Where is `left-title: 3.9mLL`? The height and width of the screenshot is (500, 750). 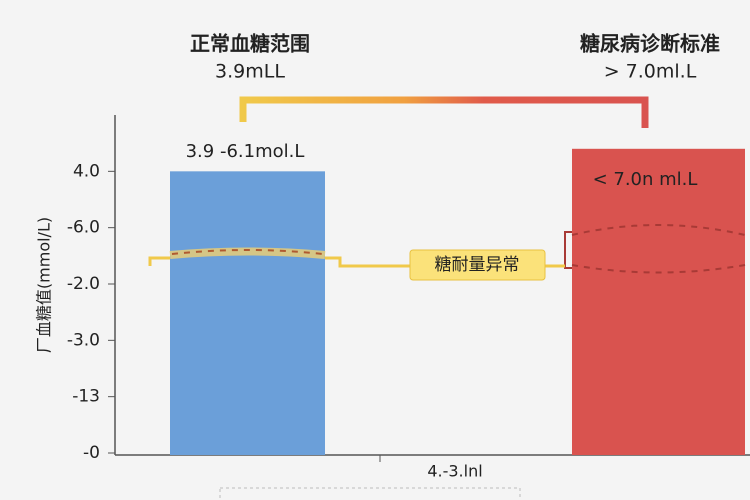
left-title: 3.9mLL is located at coordinates (250, 72).